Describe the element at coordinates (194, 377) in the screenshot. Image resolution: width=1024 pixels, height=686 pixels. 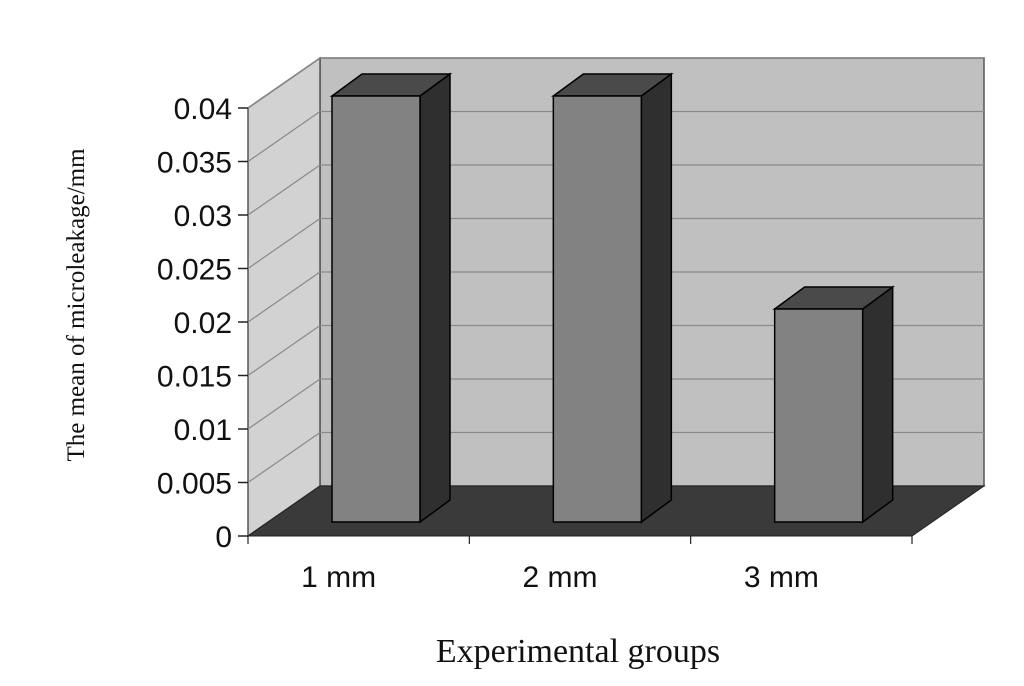
I see `y-tick-label: 0.015` at that location.